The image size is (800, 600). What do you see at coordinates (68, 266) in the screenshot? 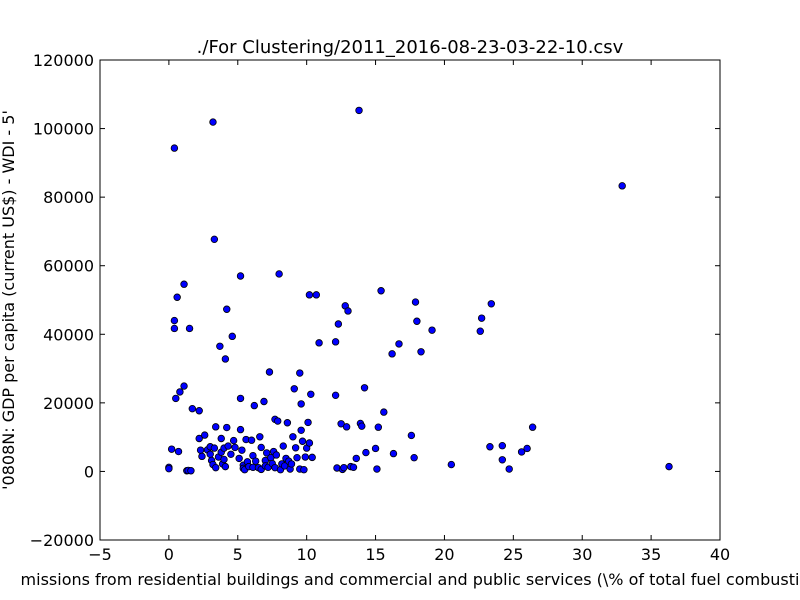
I see `y-tick-label: 60000` at bounding box center [68, 266].